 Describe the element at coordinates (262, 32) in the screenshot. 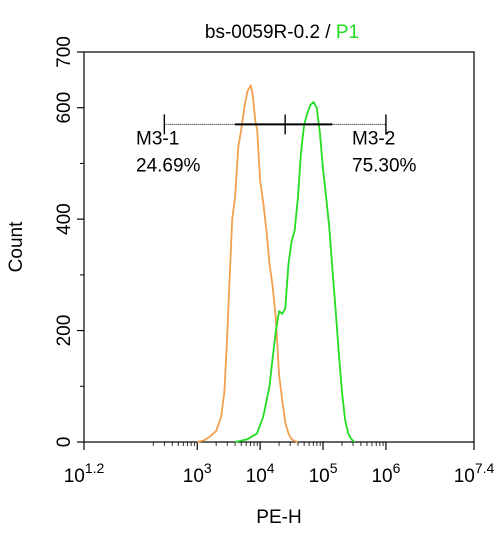

I see `title-main: bs-0059R-0.2` at that location.